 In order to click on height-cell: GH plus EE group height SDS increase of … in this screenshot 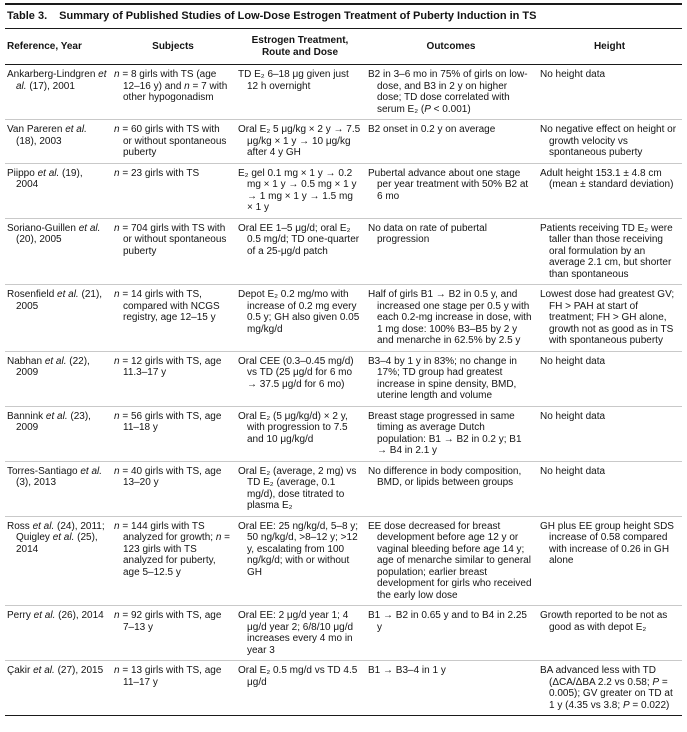, I will do `click(609, 560)`.